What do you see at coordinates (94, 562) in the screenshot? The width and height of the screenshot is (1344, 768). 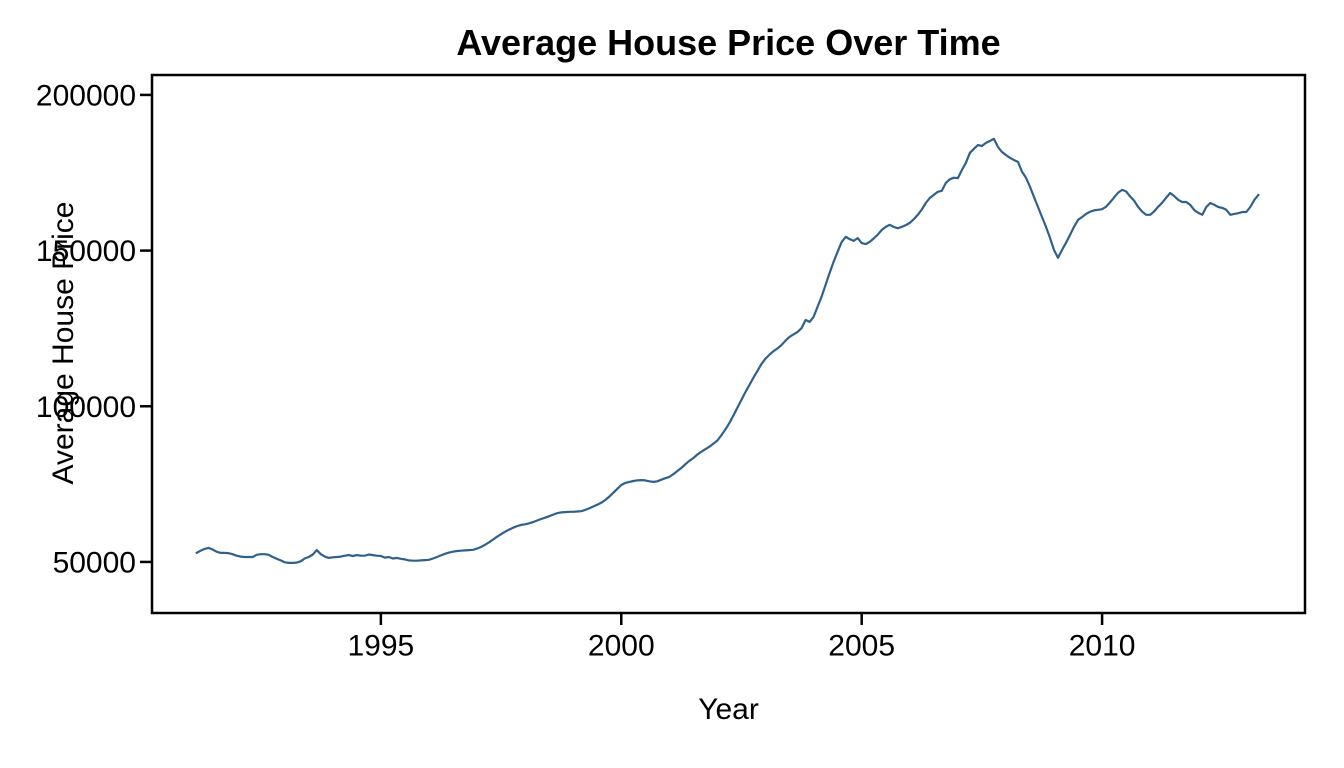 I see `y-tick-label: 50000` at bounding box center [94, 562].